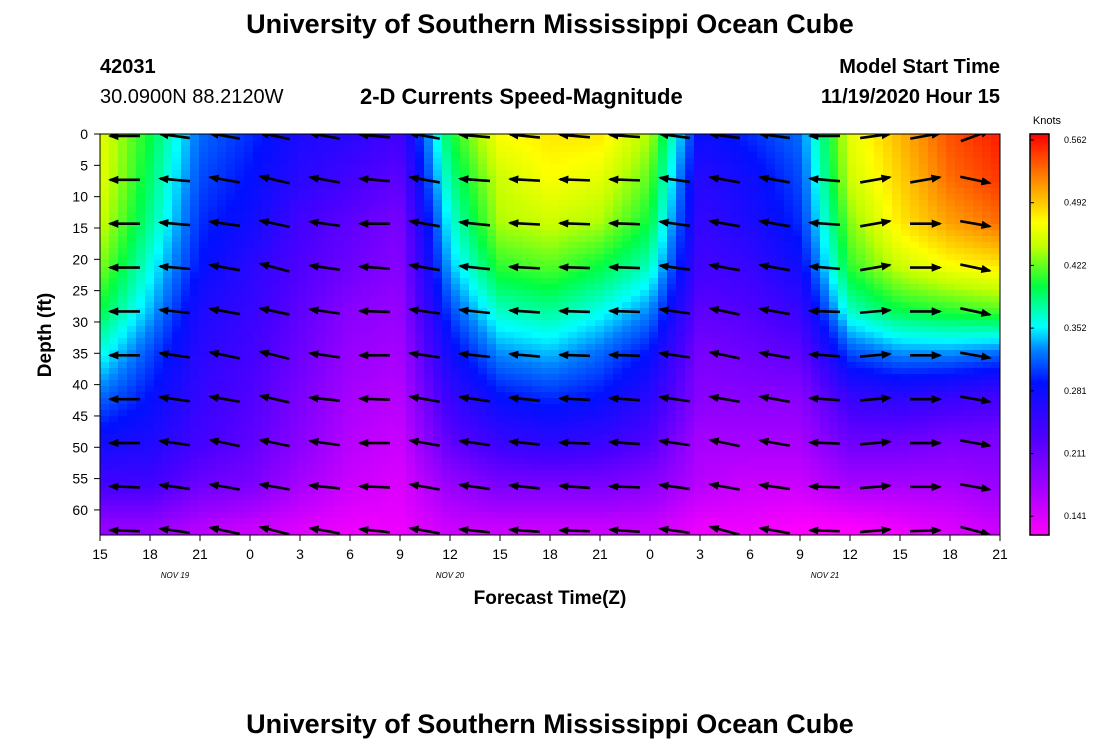 The height and width of the screenshot is (750, 1100). I want to click on colorbar, so click(1039, 334).